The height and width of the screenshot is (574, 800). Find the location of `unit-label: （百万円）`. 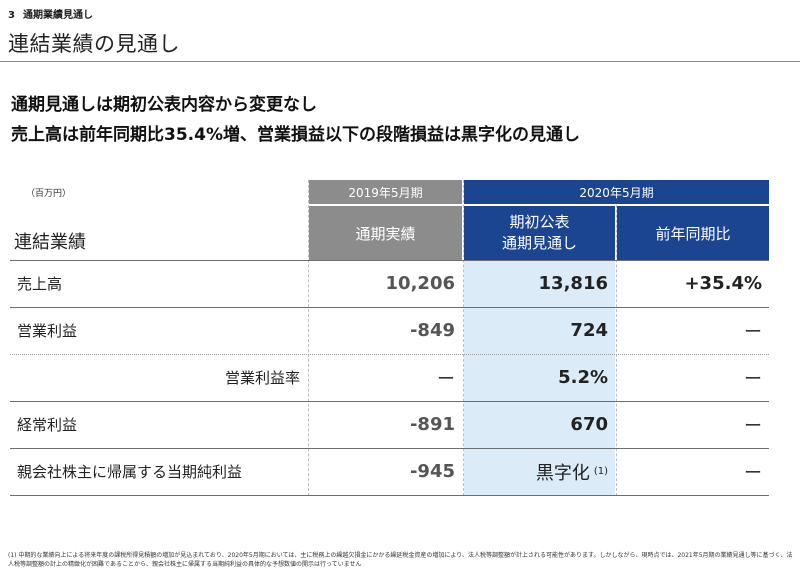

unit-label: （百万円） is located at coordinates (49, 194).